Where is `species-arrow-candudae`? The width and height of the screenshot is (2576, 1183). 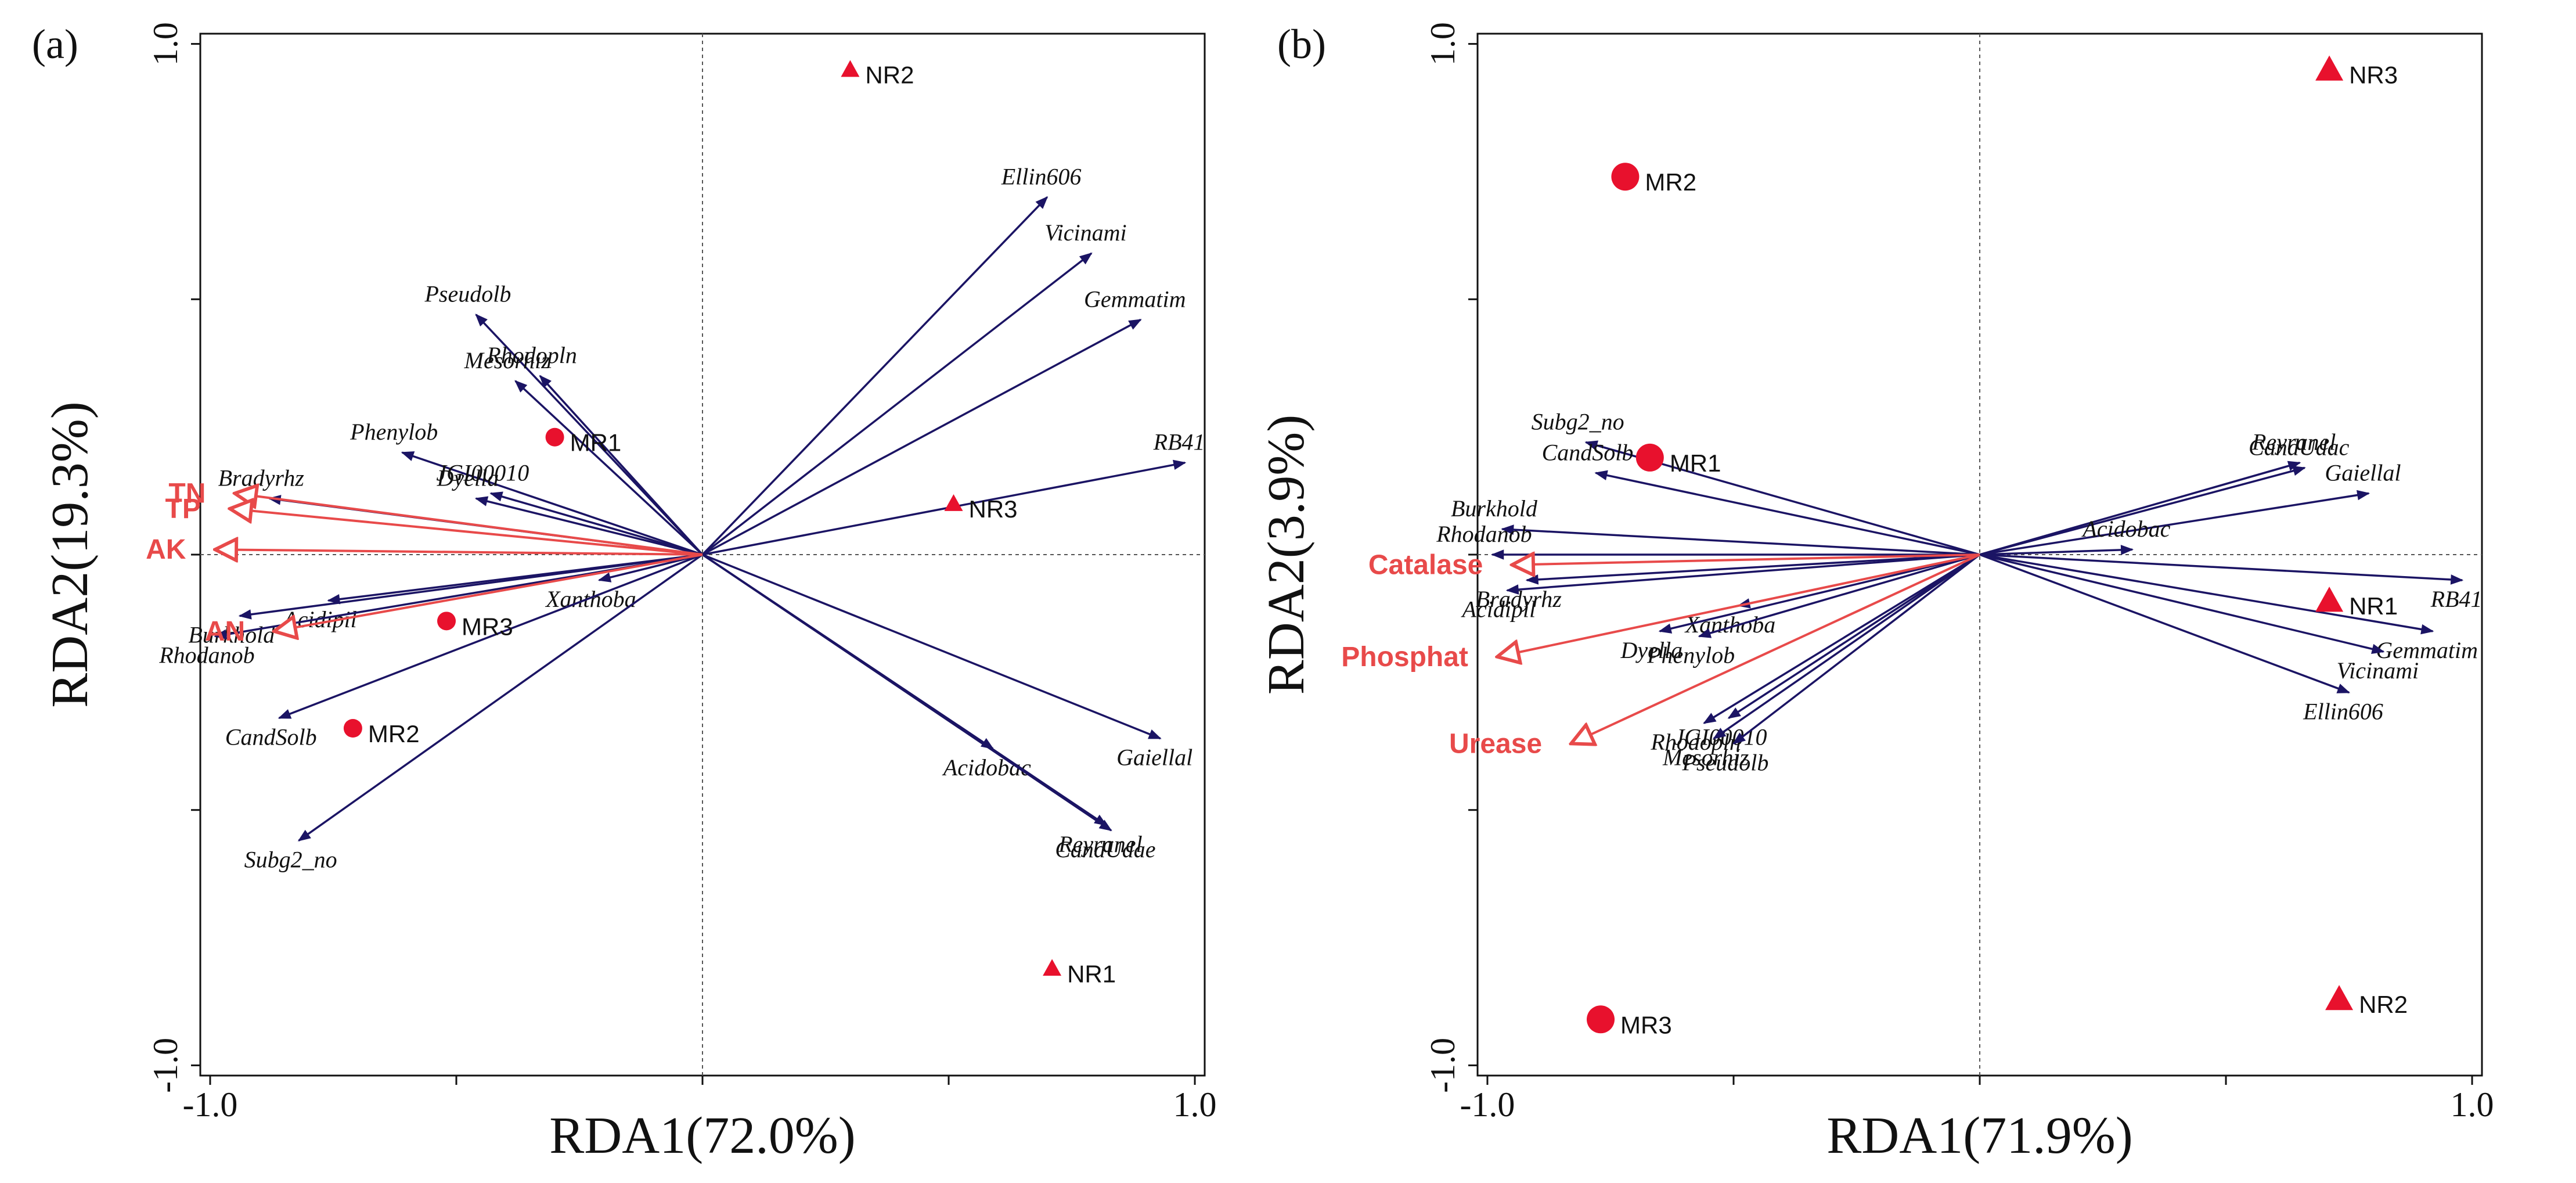 species-arrow-candudae is located at coordinates (907, 692).